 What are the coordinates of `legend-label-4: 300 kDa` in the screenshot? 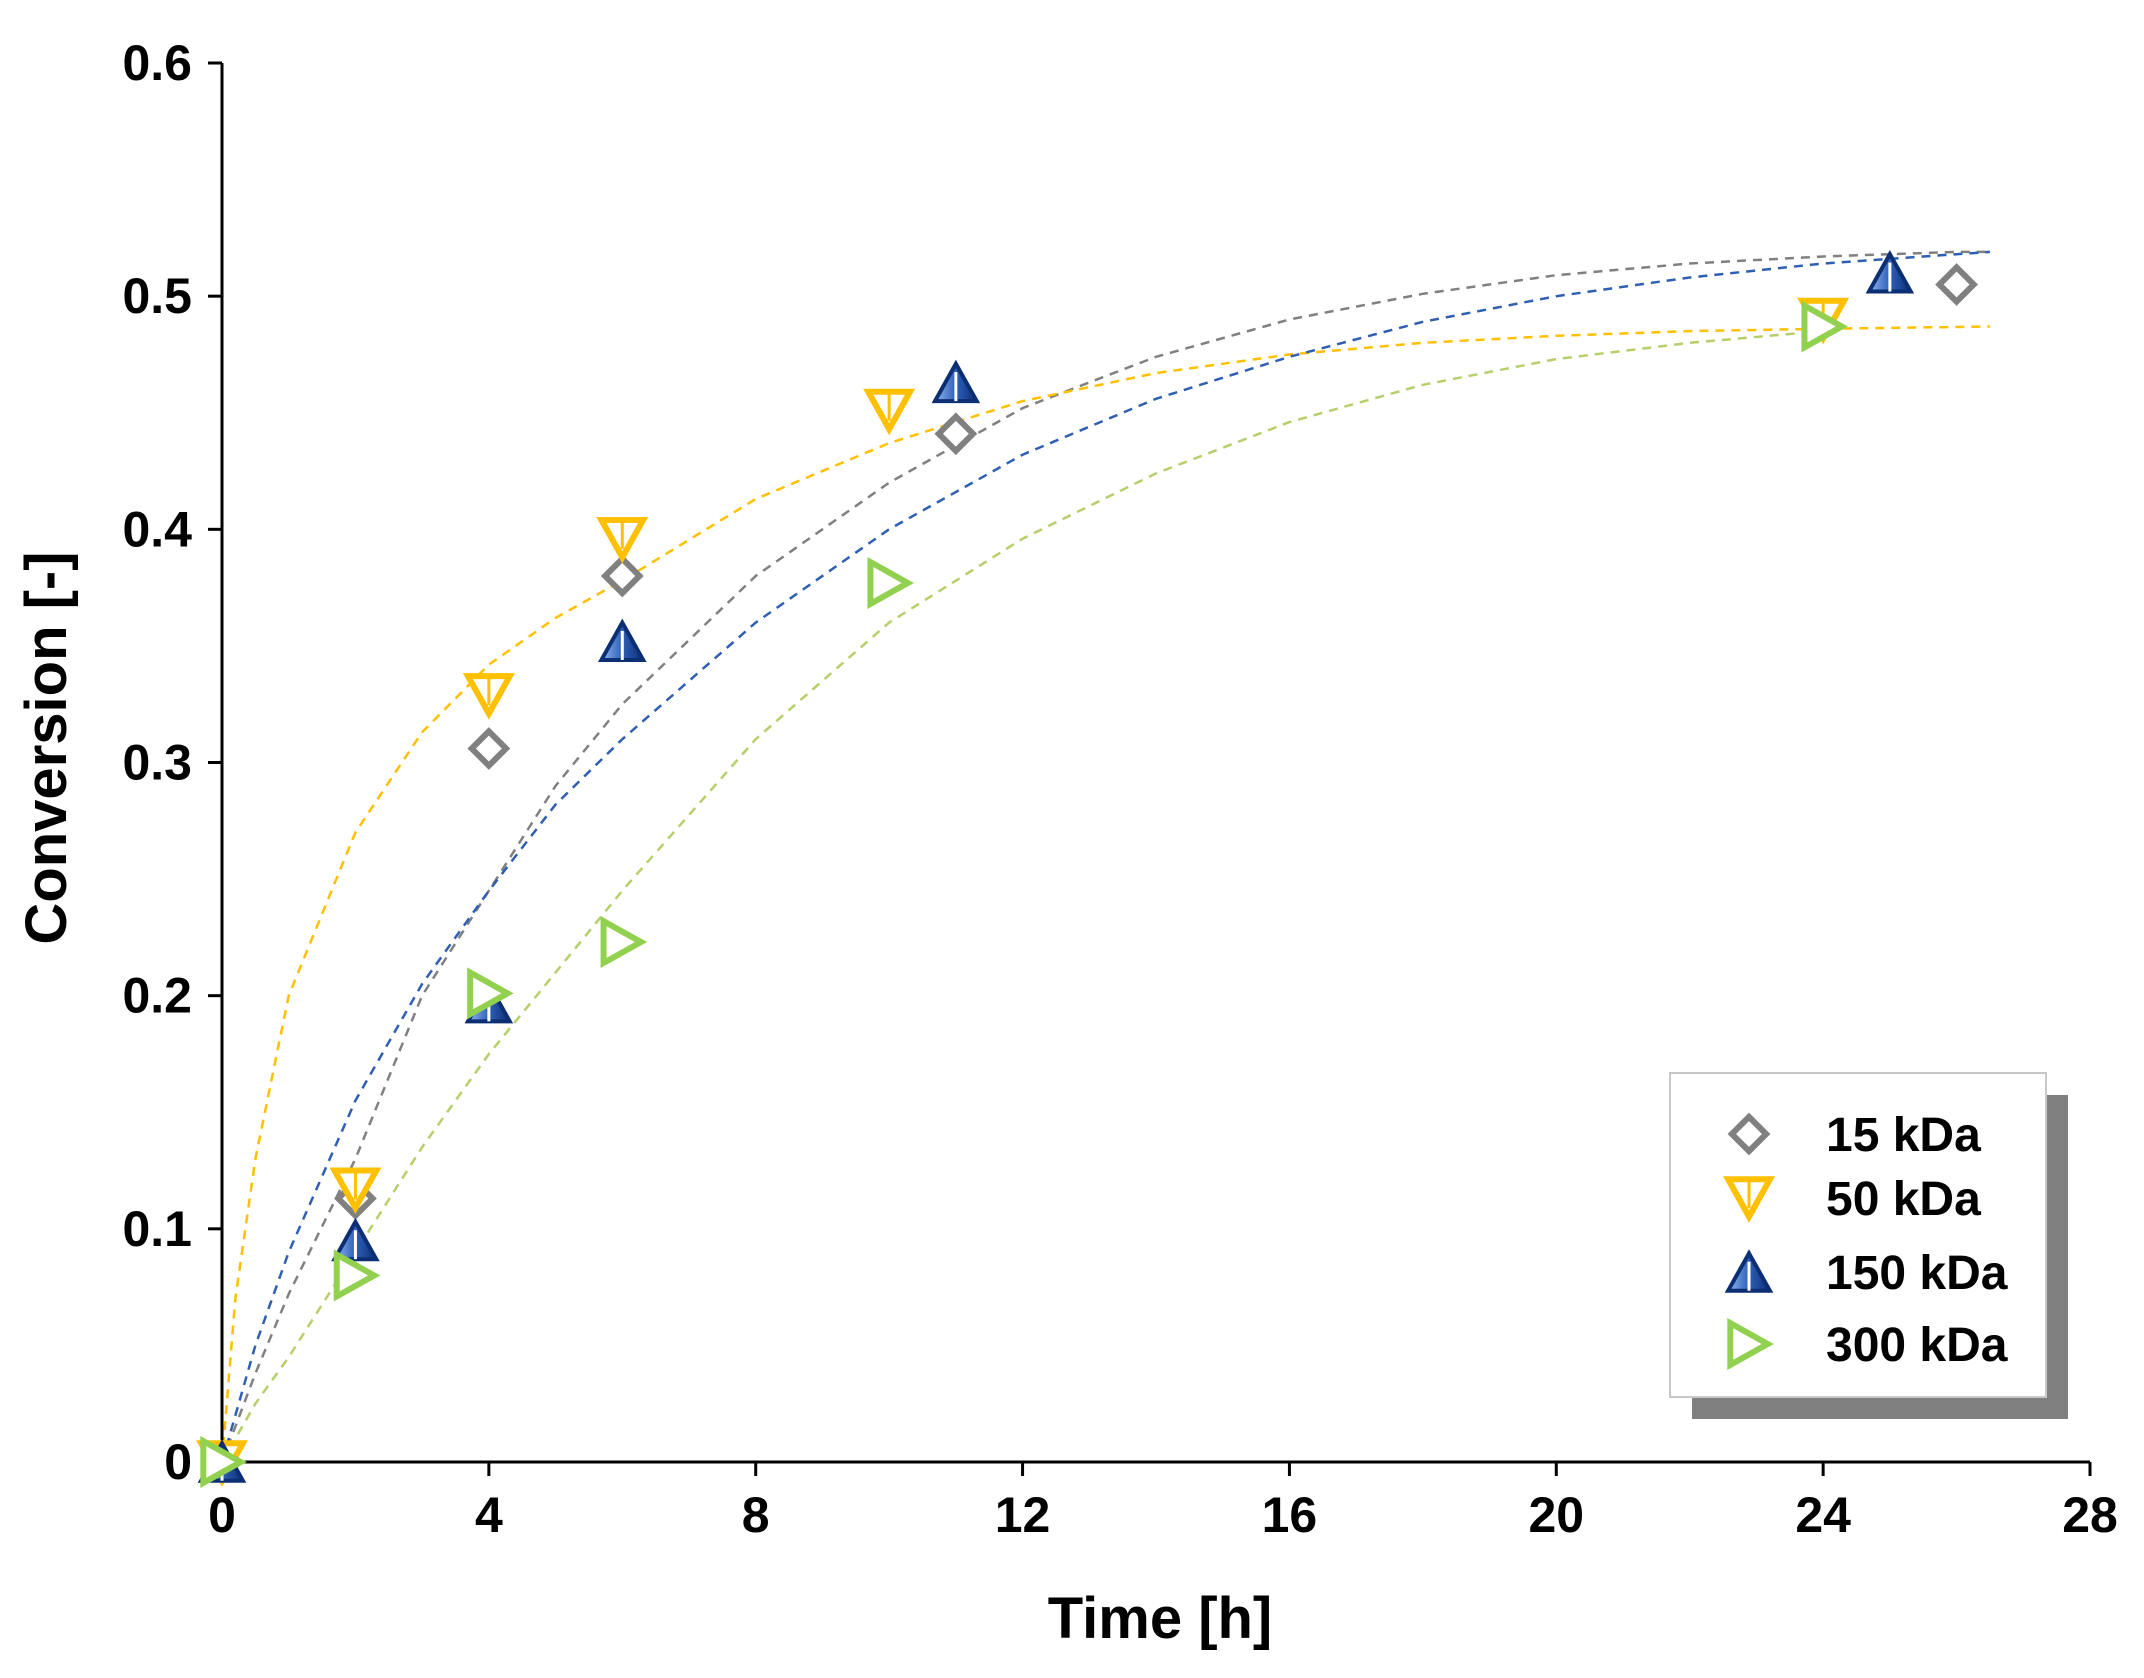 It's located at (1917, 1345).